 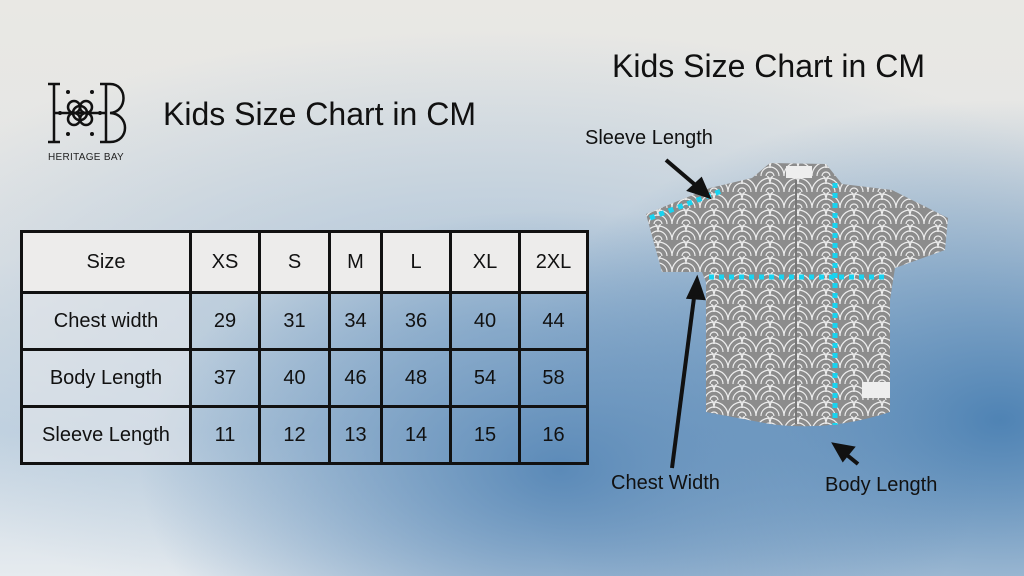 I want to click on cell: 54, so click(x=485, y=378).